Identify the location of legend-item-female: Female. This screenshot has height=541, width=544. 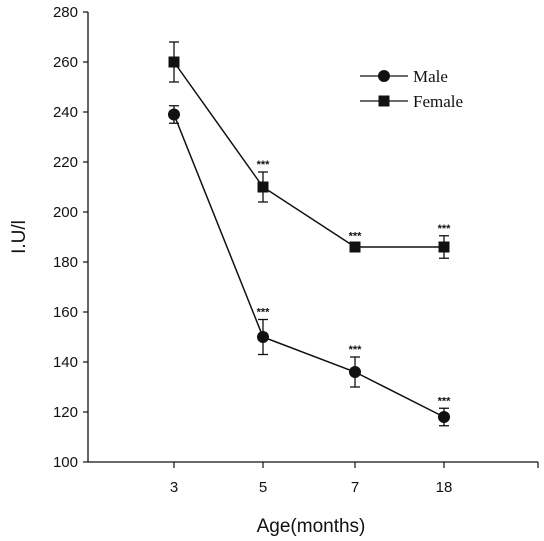
(411, 101).